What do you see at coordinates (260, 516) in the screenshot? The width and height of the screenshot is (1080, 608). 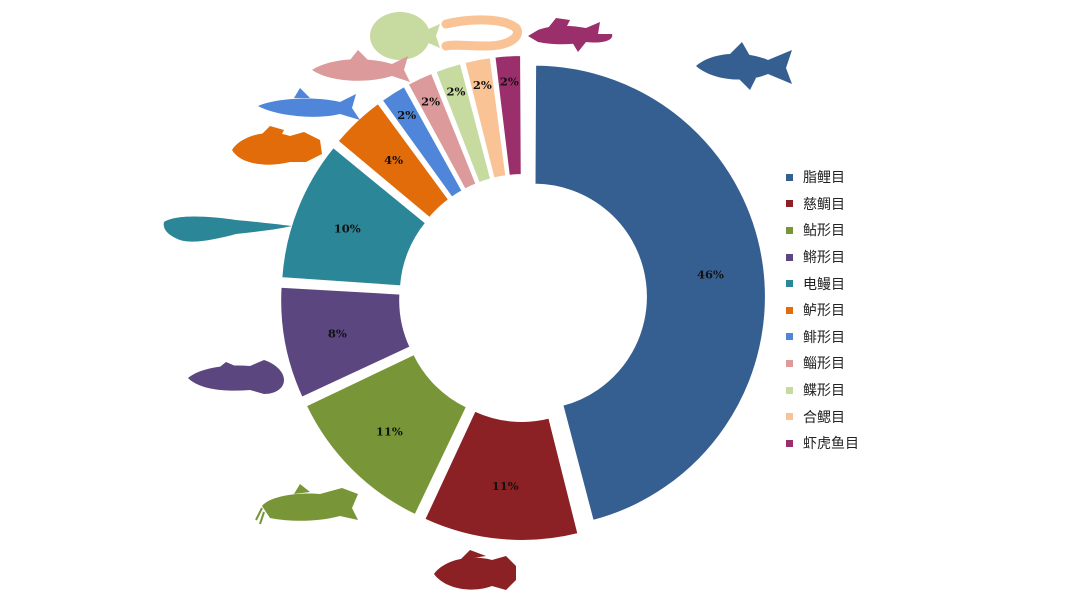 I see `catfish-barbel-icon` at bounding box center [260, 516].